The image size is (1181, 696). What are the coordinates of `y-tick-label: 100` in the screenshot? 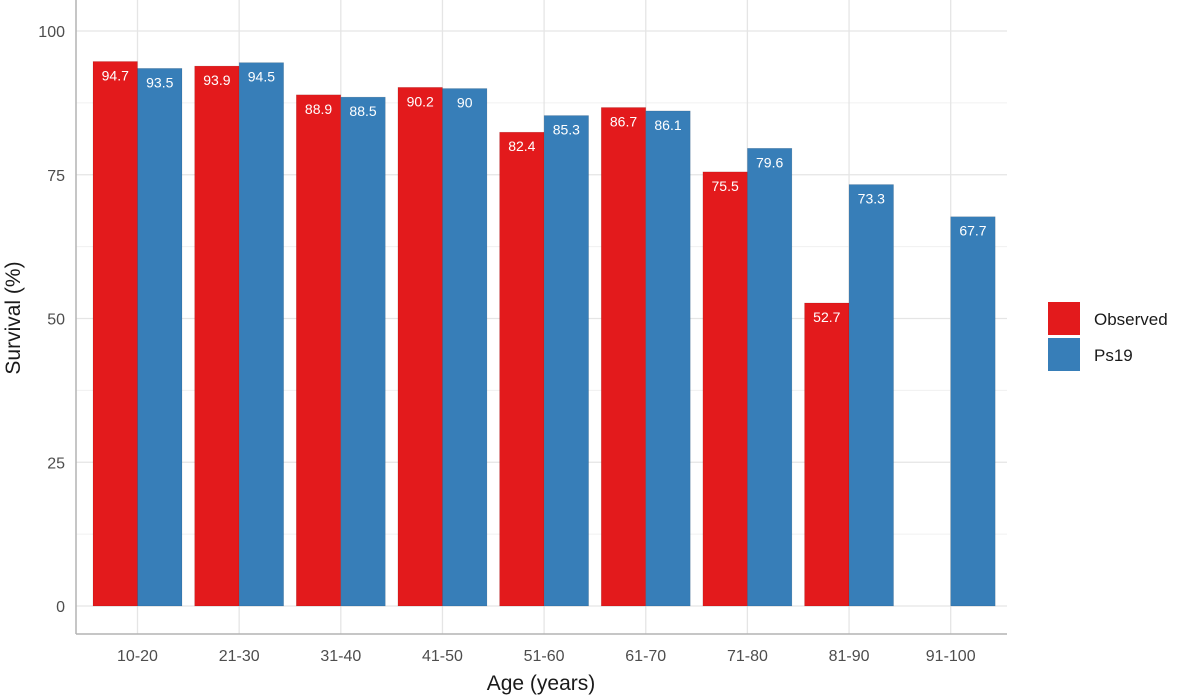 It's located at (51, 32).